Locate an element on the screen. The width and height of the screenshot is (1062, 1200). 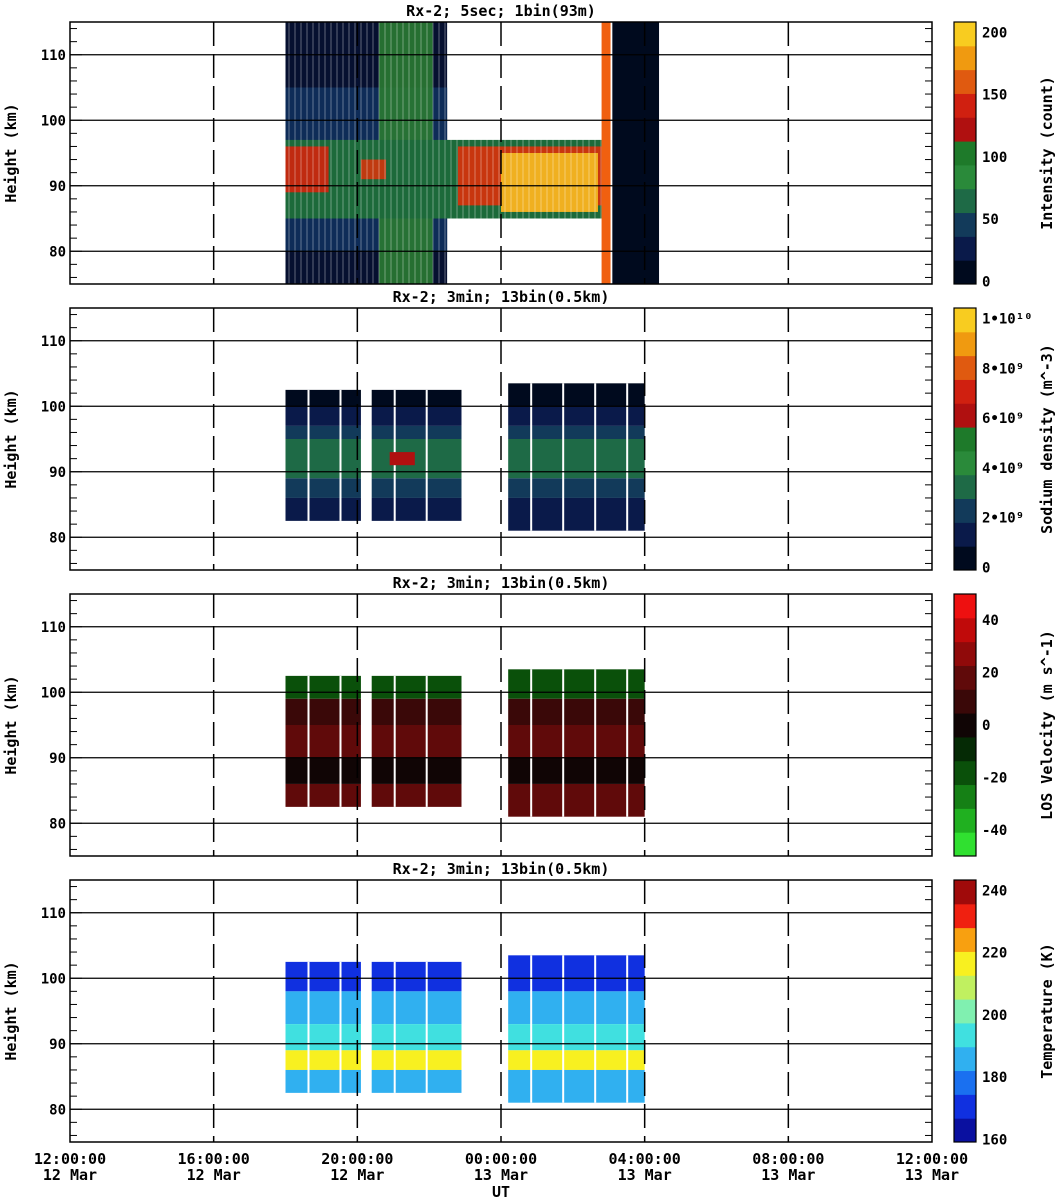
colorbar-tick-label: 4•10⁹ is located at coordinates (1003, 469).